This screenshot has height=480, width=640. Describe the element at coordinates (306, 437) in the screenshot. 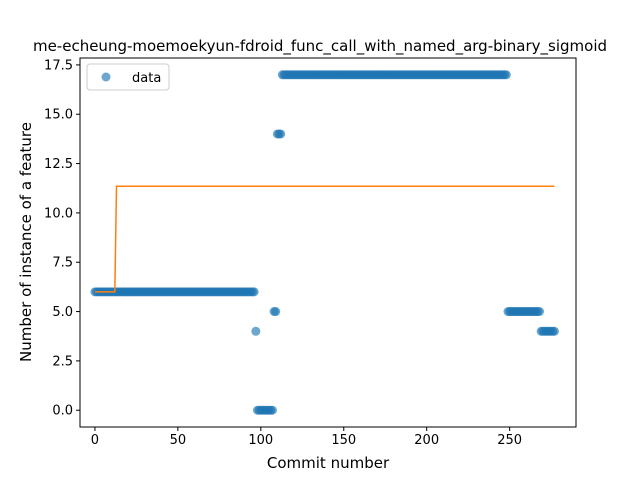

I see `x-axis-ticks: 0 50 100 150 200 250` at that location.